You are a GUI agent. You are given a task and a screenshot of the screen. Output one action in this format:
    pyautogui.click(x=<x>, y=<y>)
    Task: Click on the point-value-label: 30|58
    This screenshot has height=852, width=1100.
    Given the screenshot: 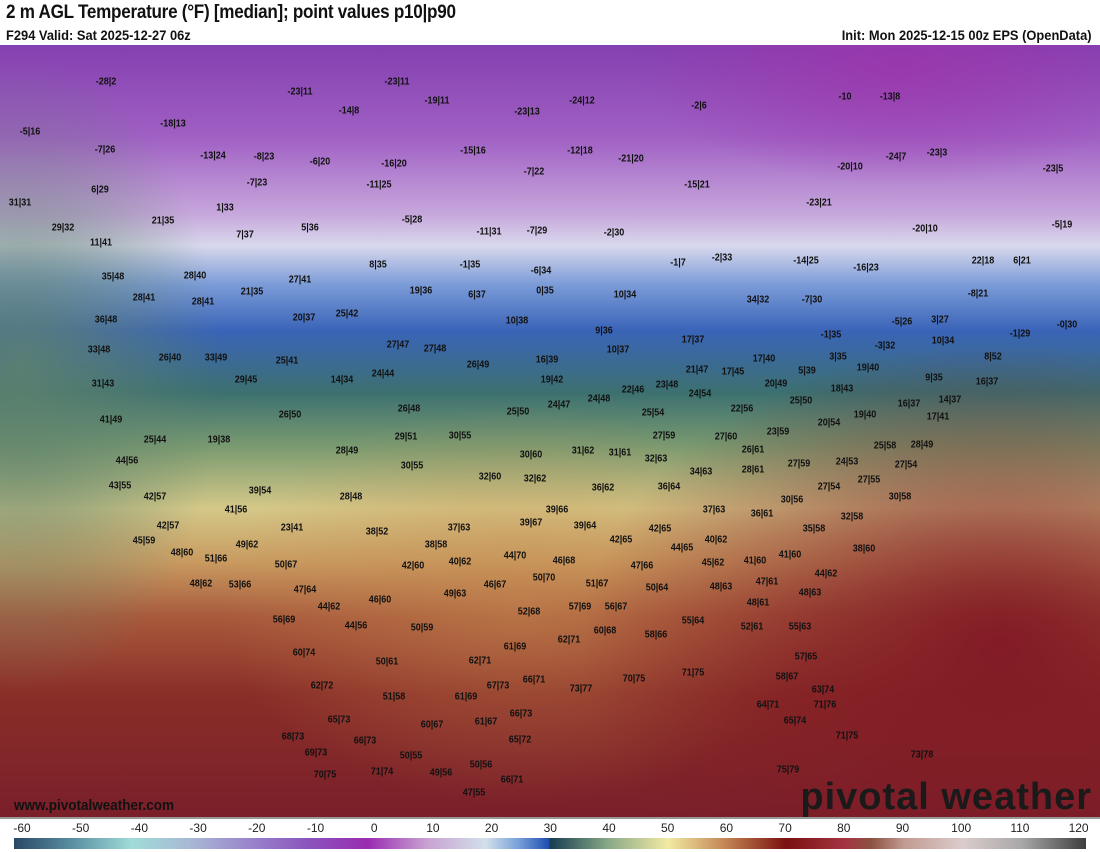 What is the action you would take?
    pyautogui.click(x=900, y=497)
    